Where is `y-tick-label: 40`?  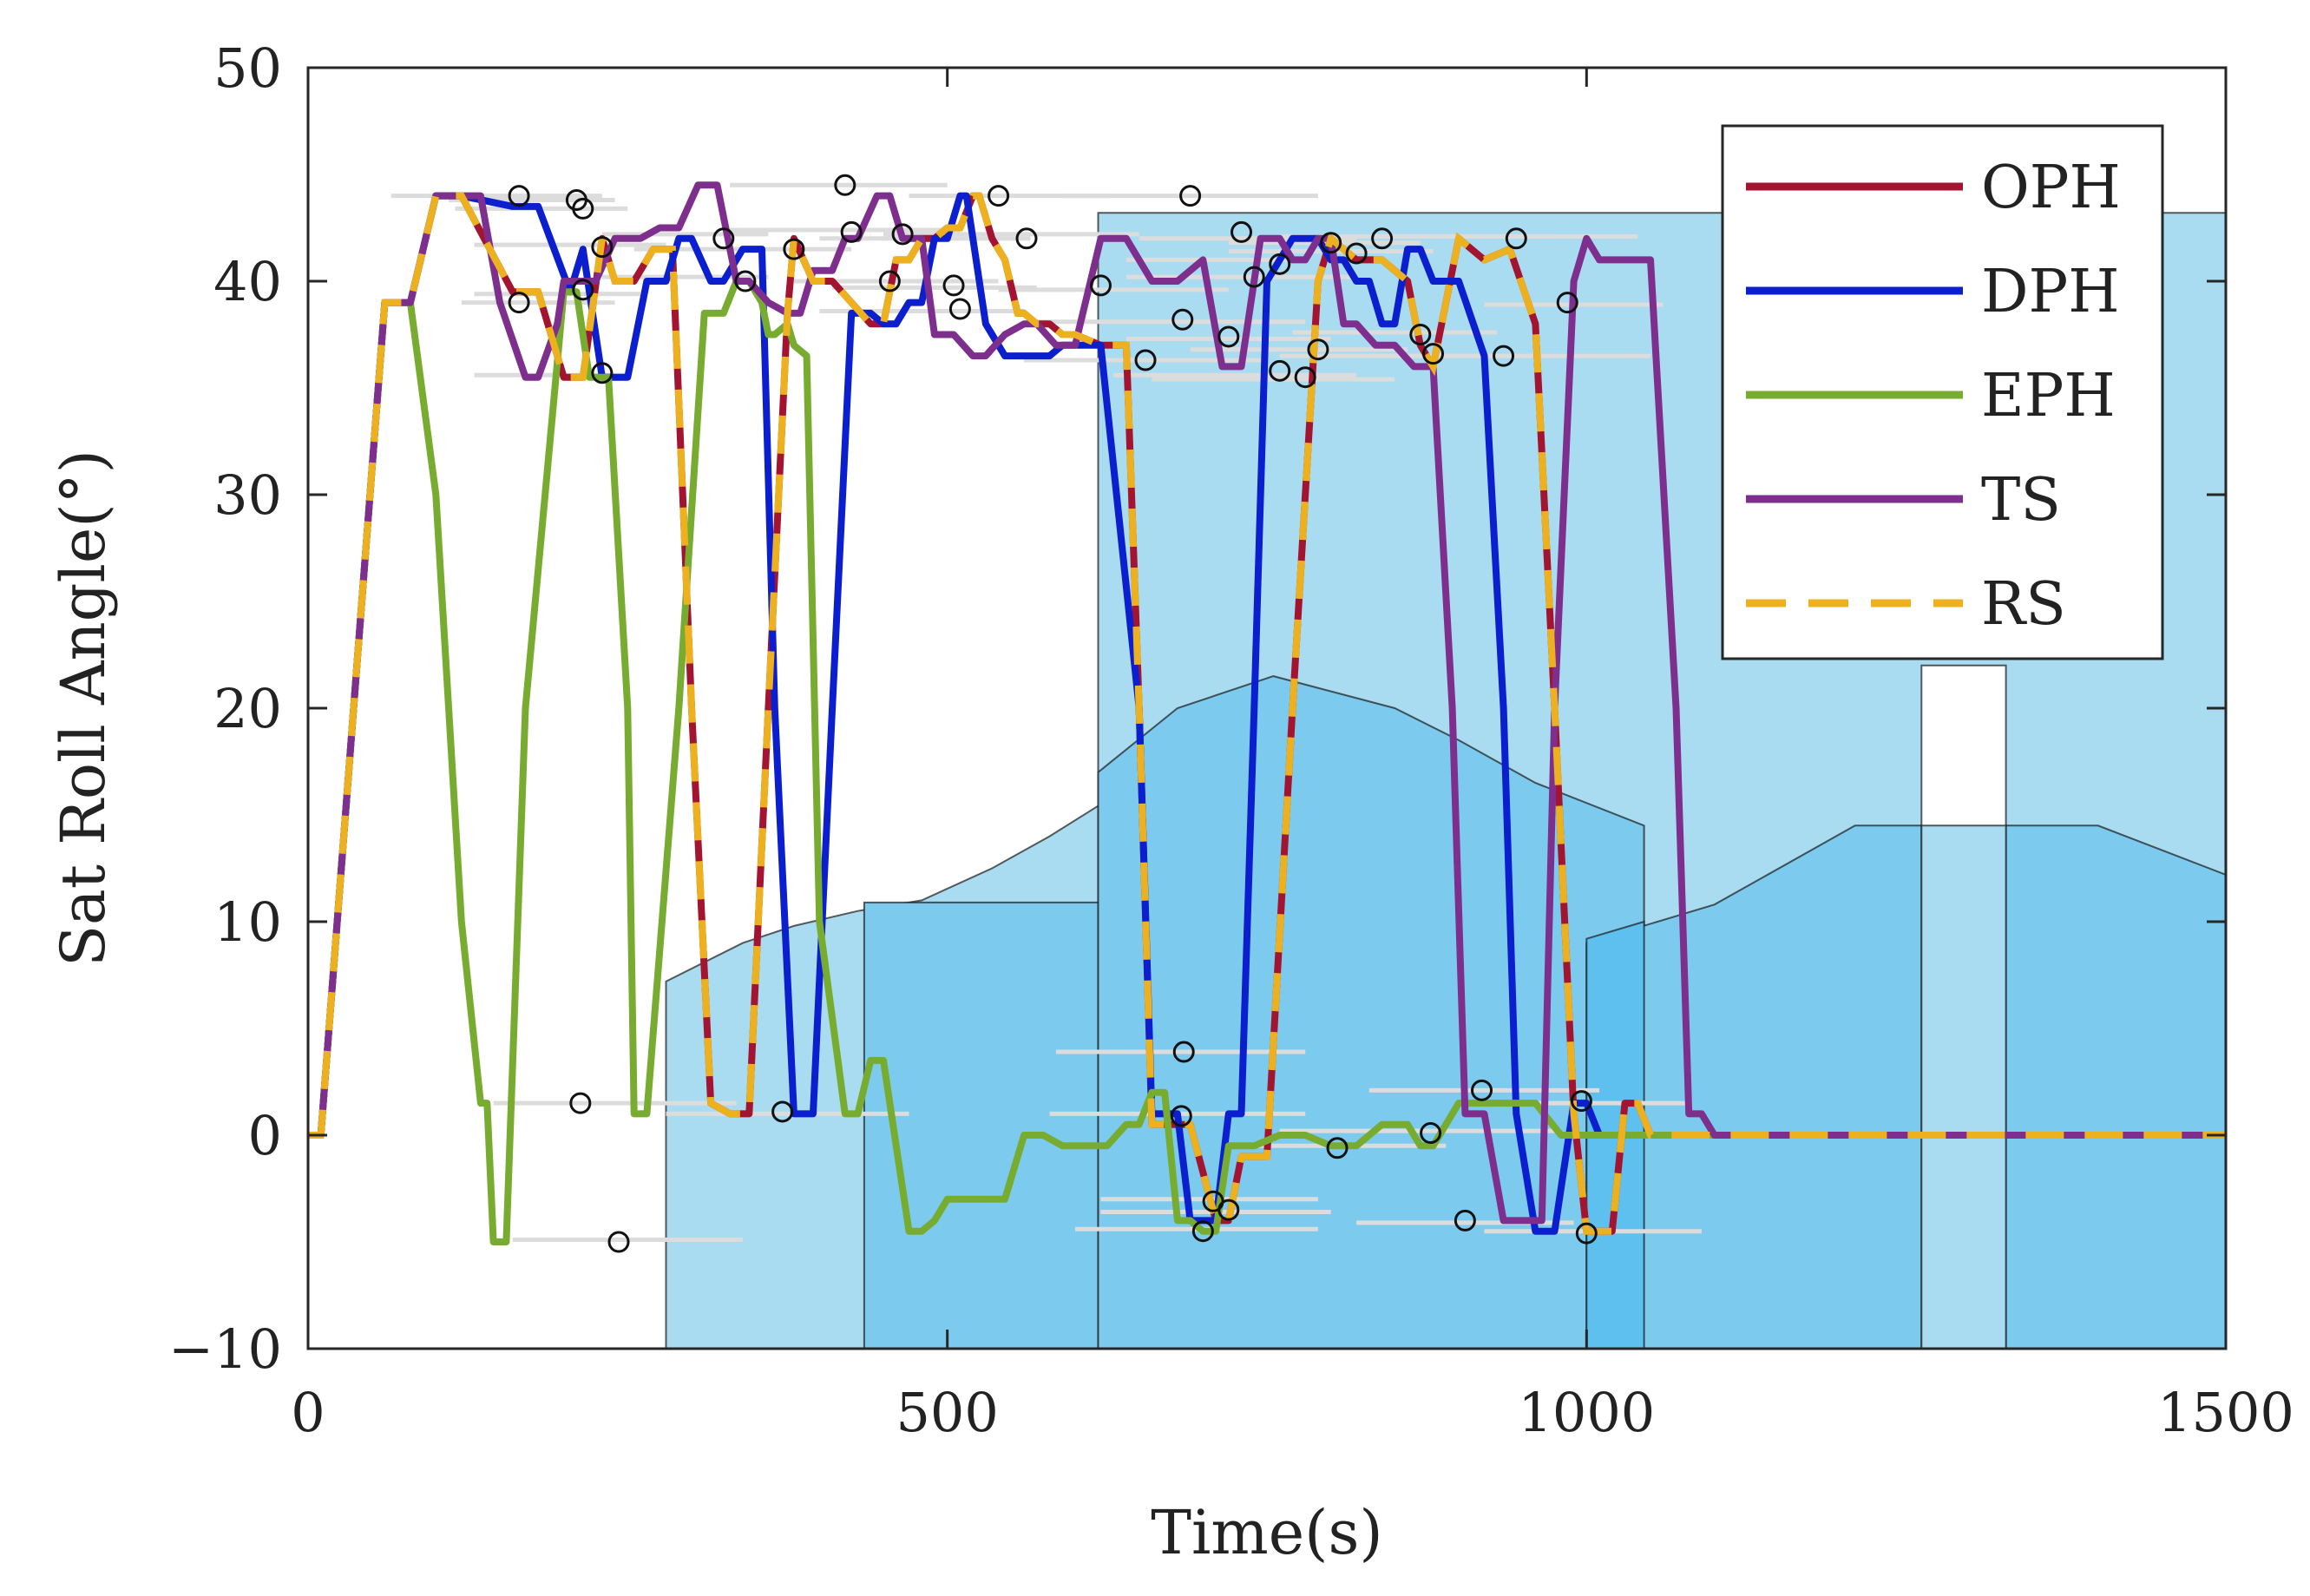
y-tick-label: 40 is located at coordinates (247, 281).